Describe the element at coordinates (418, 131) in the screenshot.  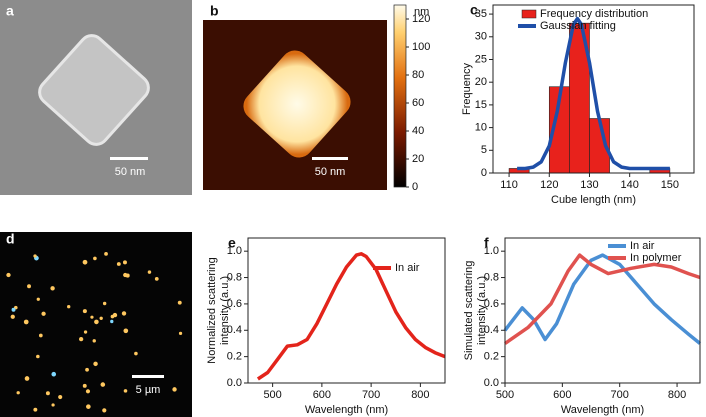
I see `colorbar-tick-label: 40` at that location.